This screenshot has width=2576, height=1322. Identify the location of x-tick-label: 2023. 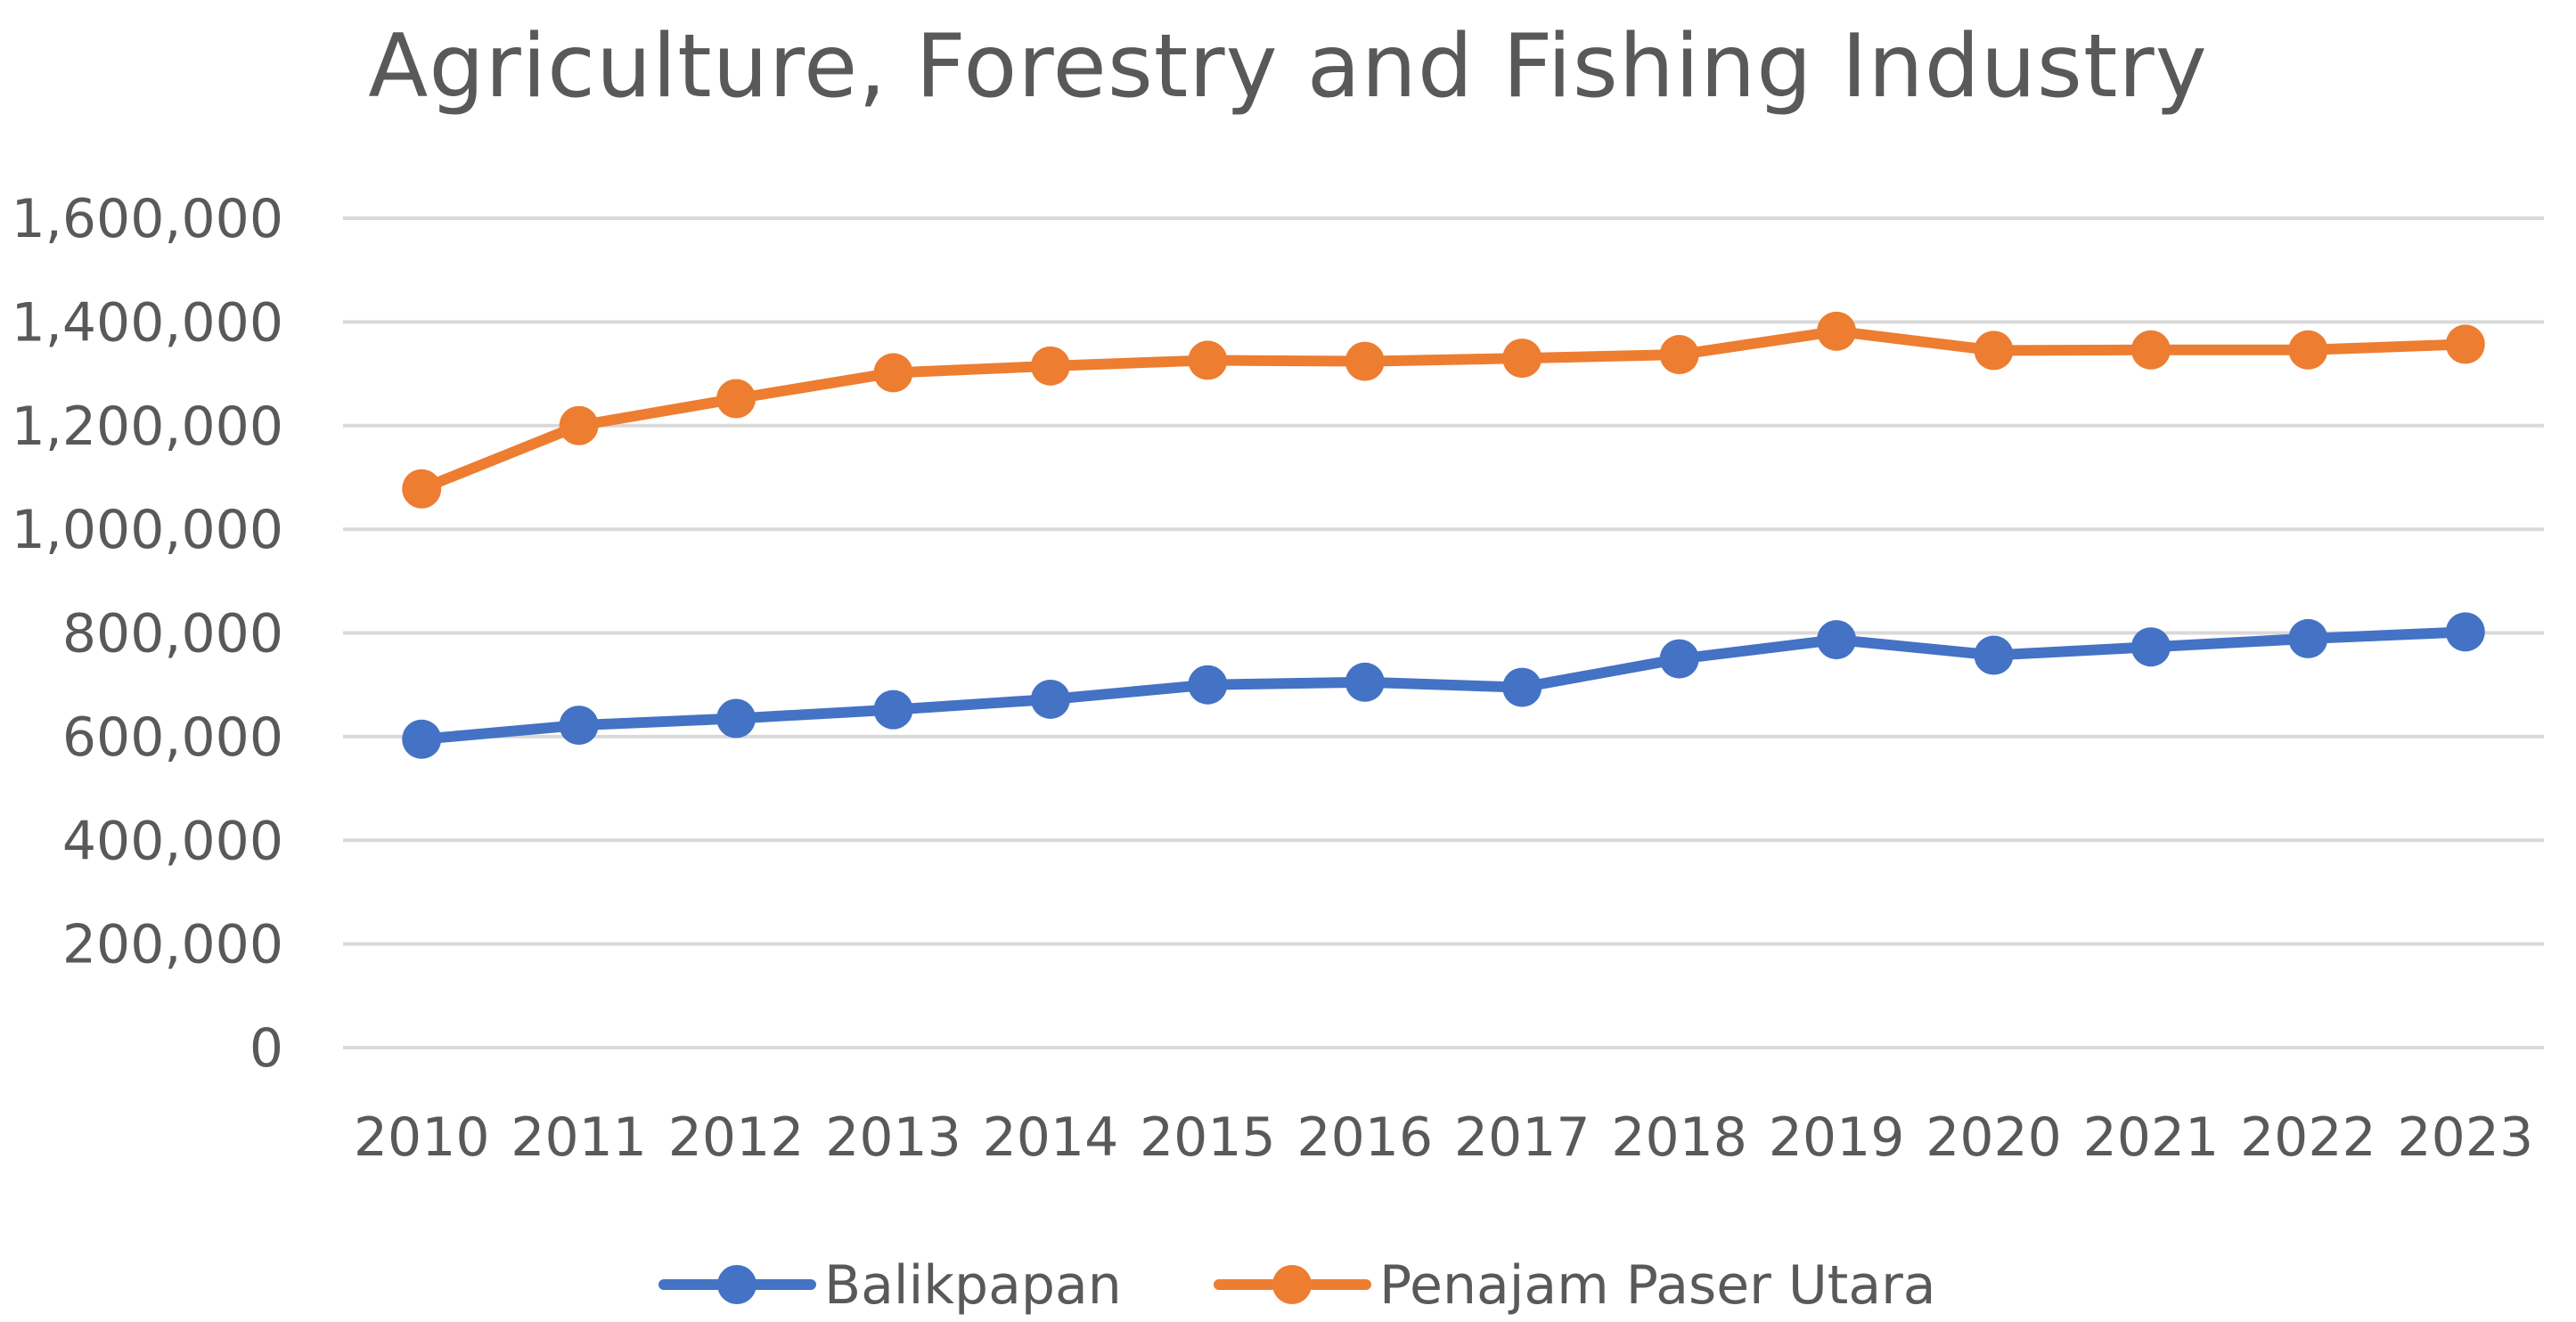
(2465, 1138).